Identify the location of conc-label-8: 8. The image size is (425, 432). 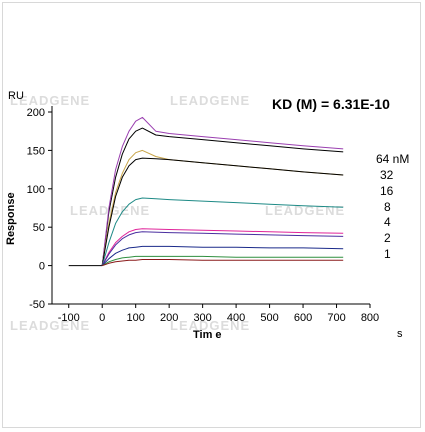
(387, 207).